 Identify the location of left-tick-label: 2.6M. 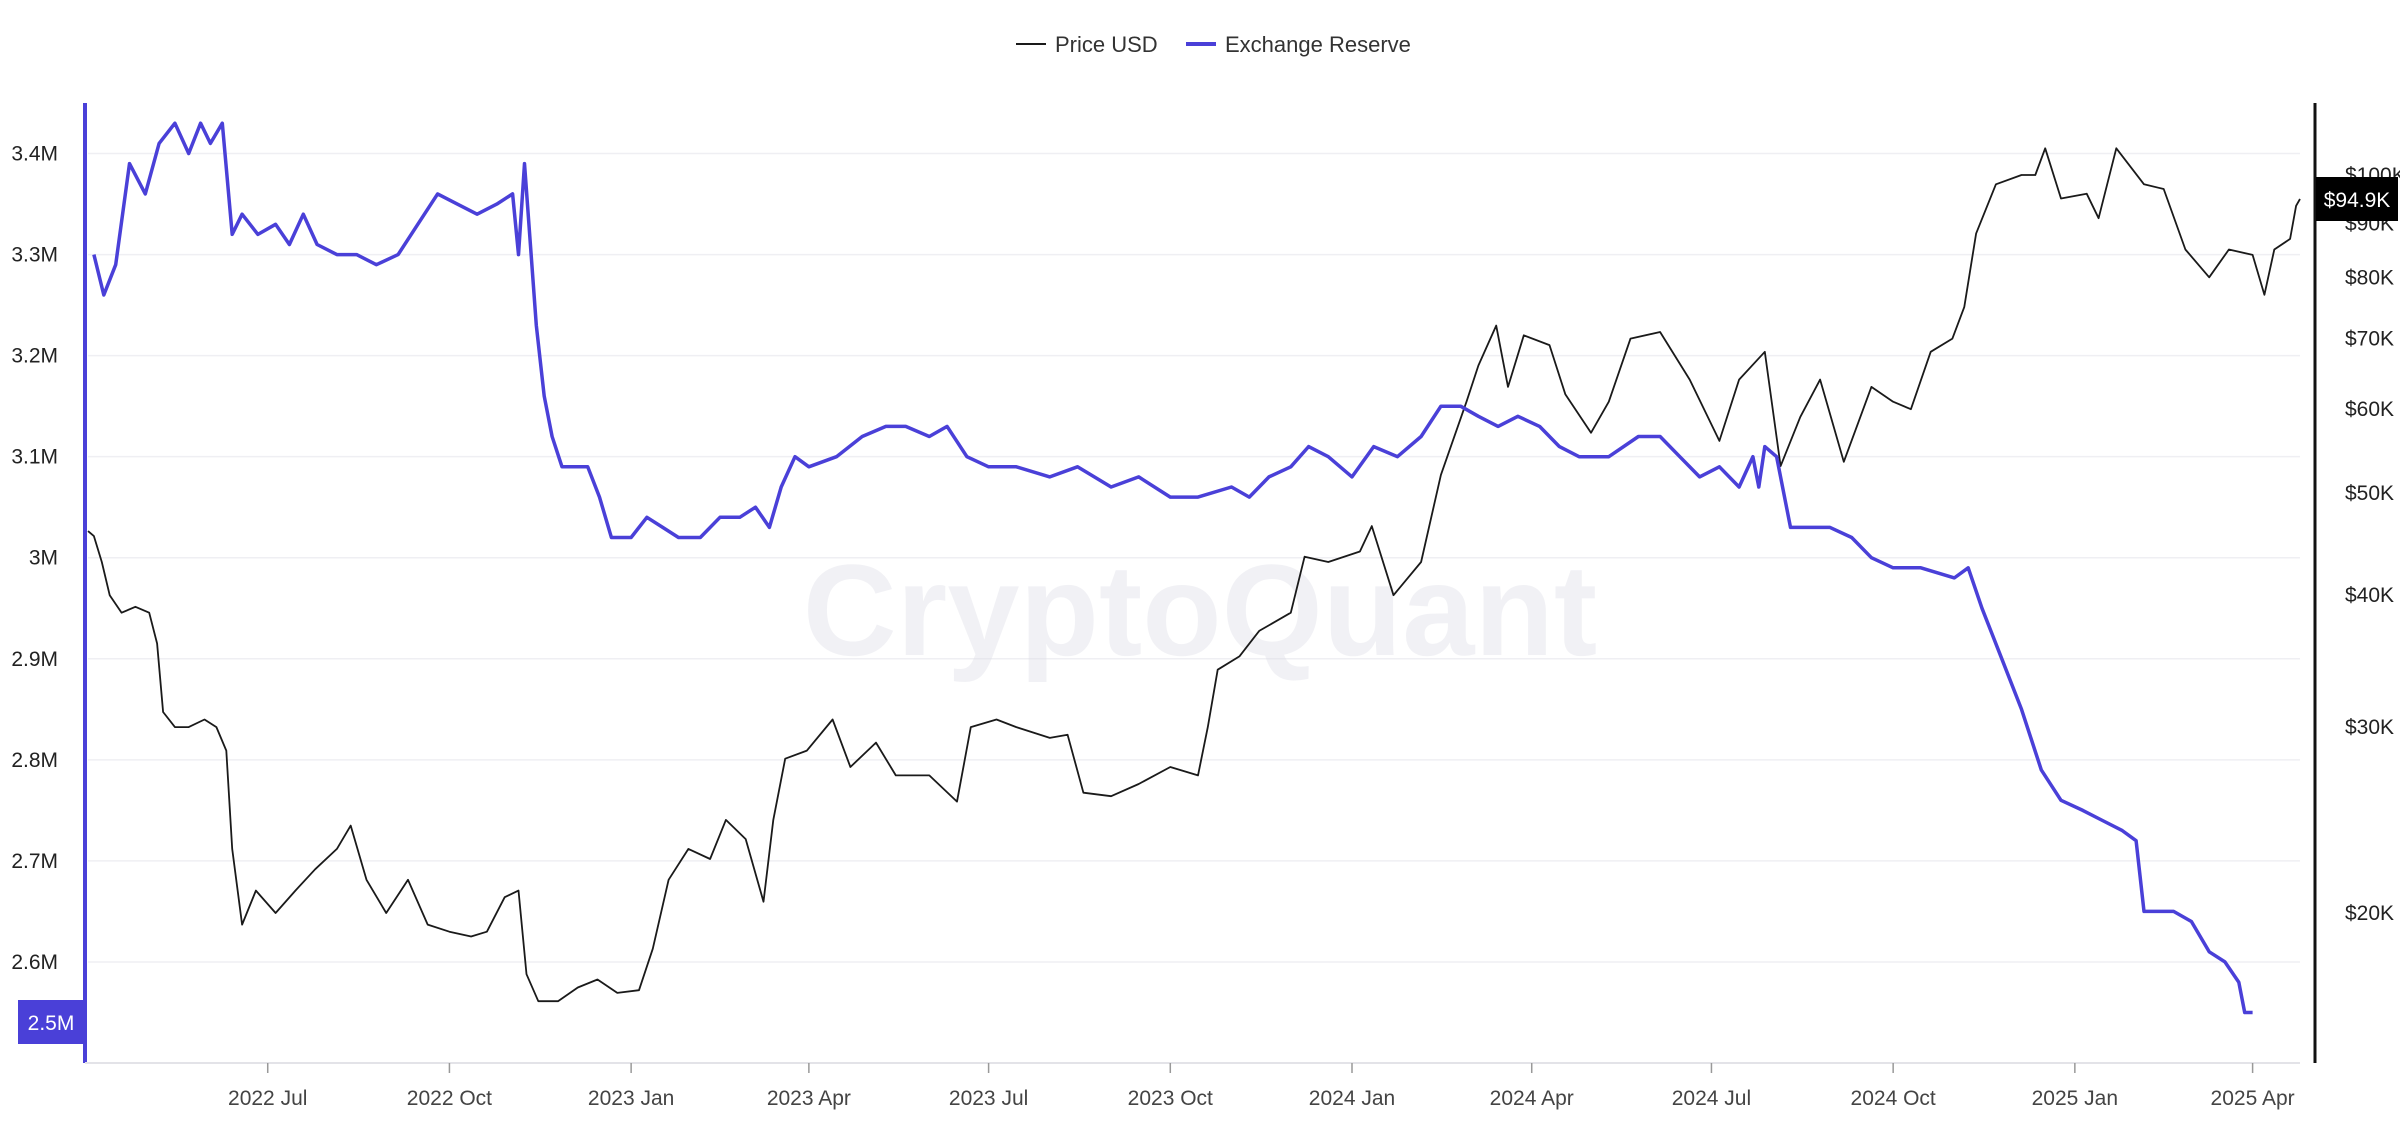
(34, 962).